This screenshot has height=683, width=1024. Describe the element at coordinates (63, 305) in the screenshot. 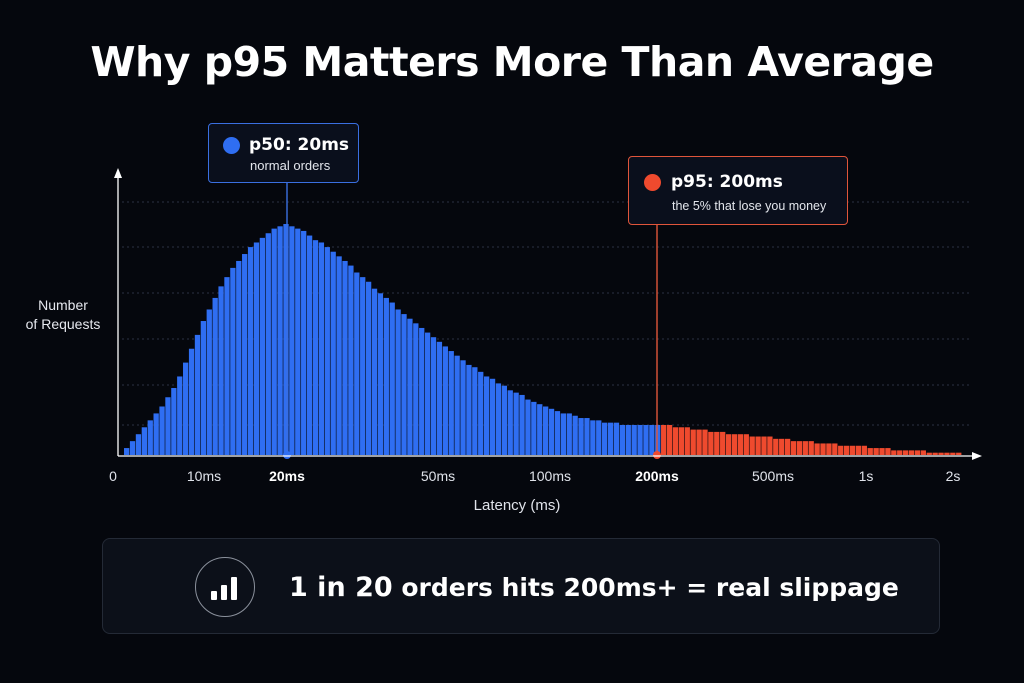

I see `y-axis-label-line1: Number` at that location.